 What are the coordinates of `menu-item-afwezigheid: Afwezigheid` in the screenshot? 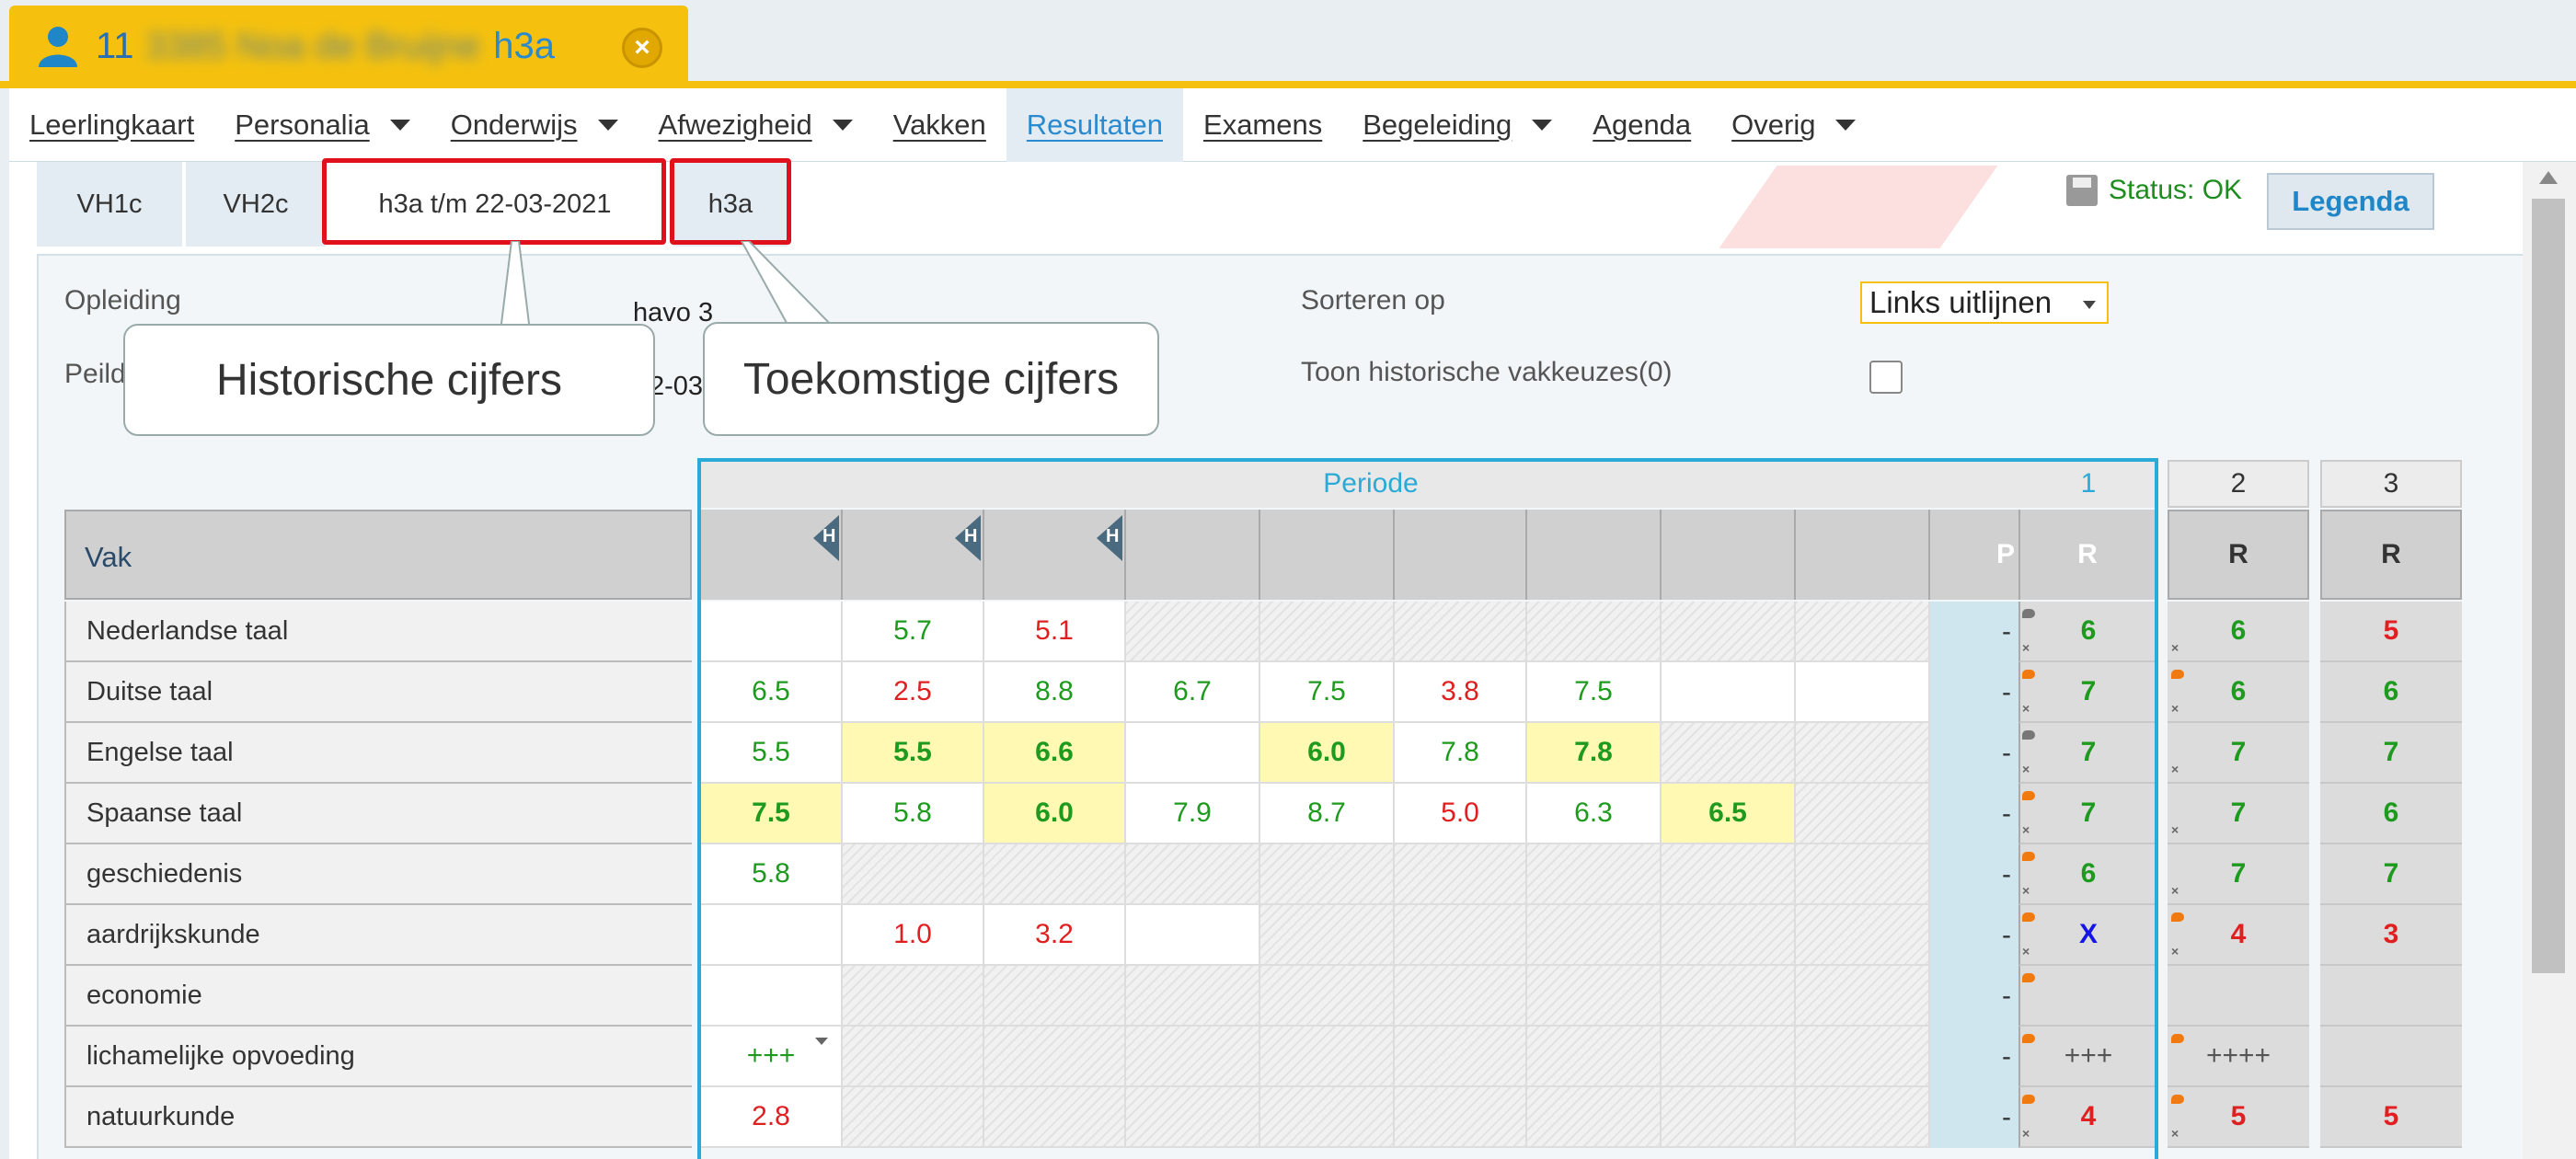 It's located at (755, 125).